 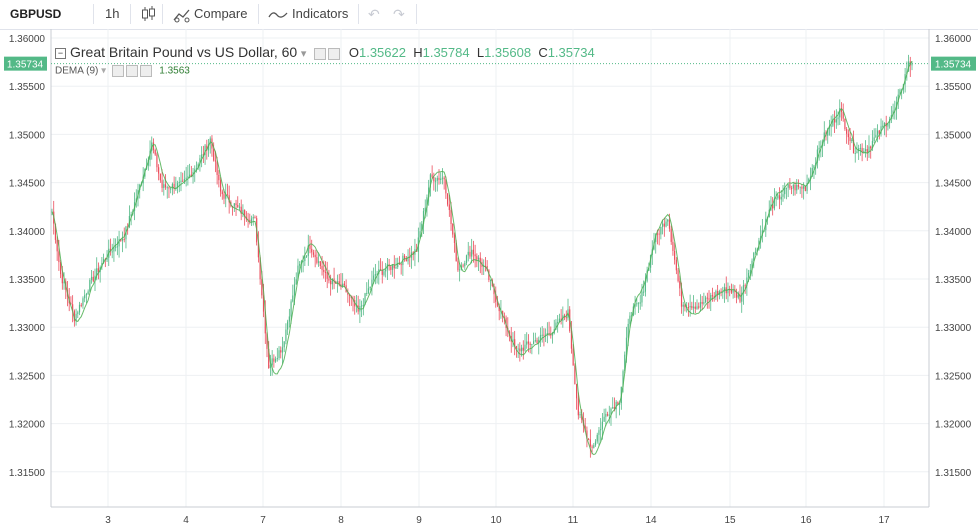 I want to click on y-tick-label-right: 1.31500, so click(x=953, y=473).